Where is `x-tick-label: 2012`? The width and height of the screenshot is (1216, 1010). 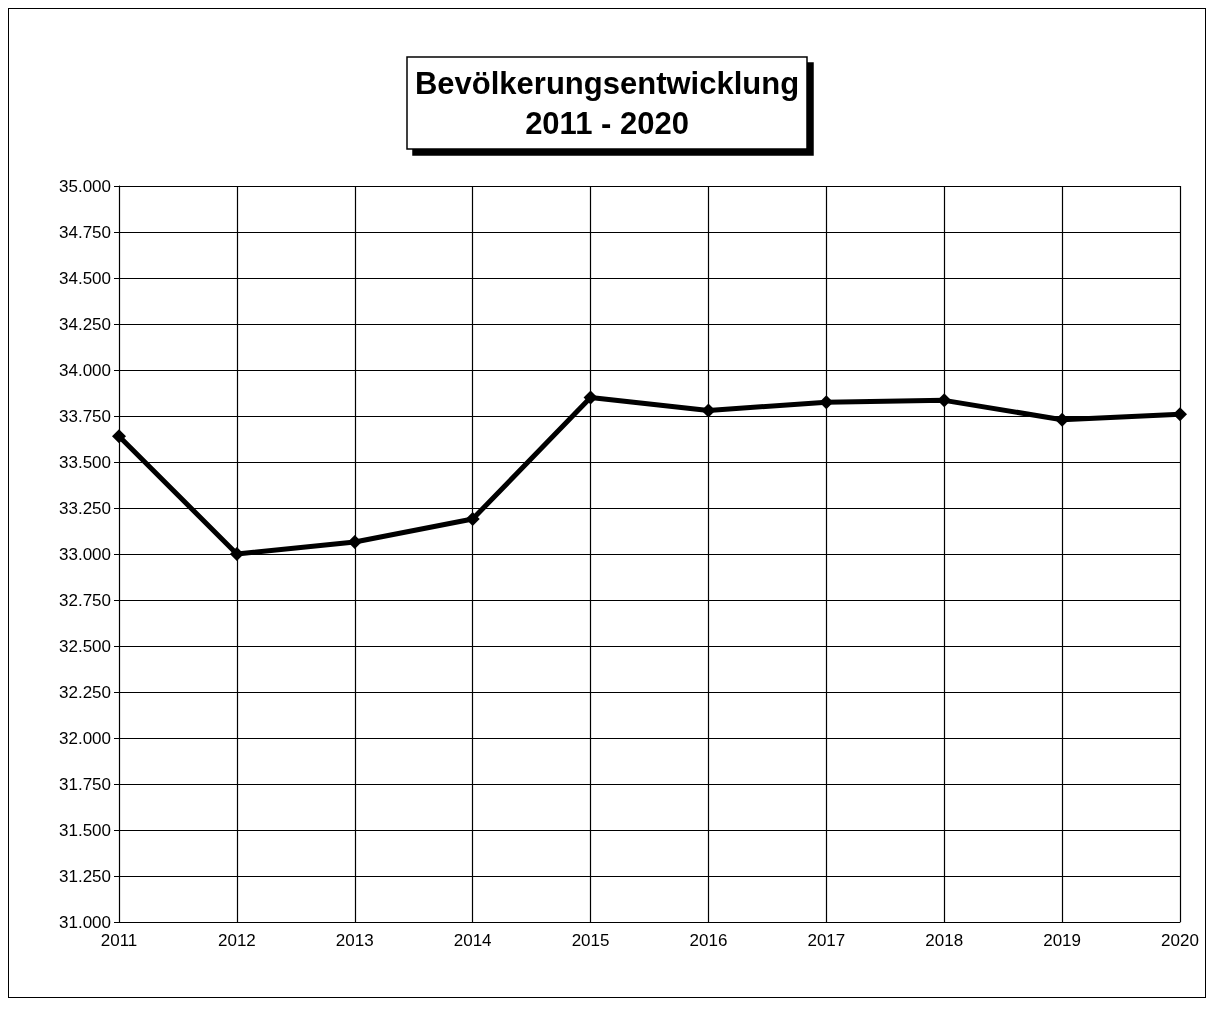
x-tick-label: 2012 is located at coordinates (236, 940).